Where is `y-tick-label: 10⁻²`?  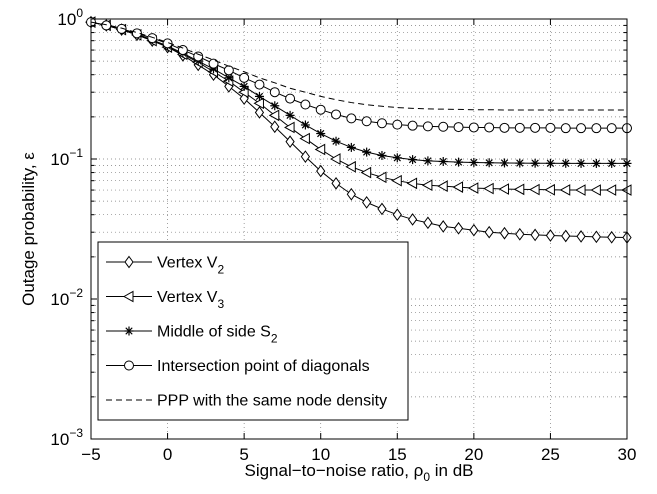 y-tick-label: 10⁻² is located at coordinates (66, 297).